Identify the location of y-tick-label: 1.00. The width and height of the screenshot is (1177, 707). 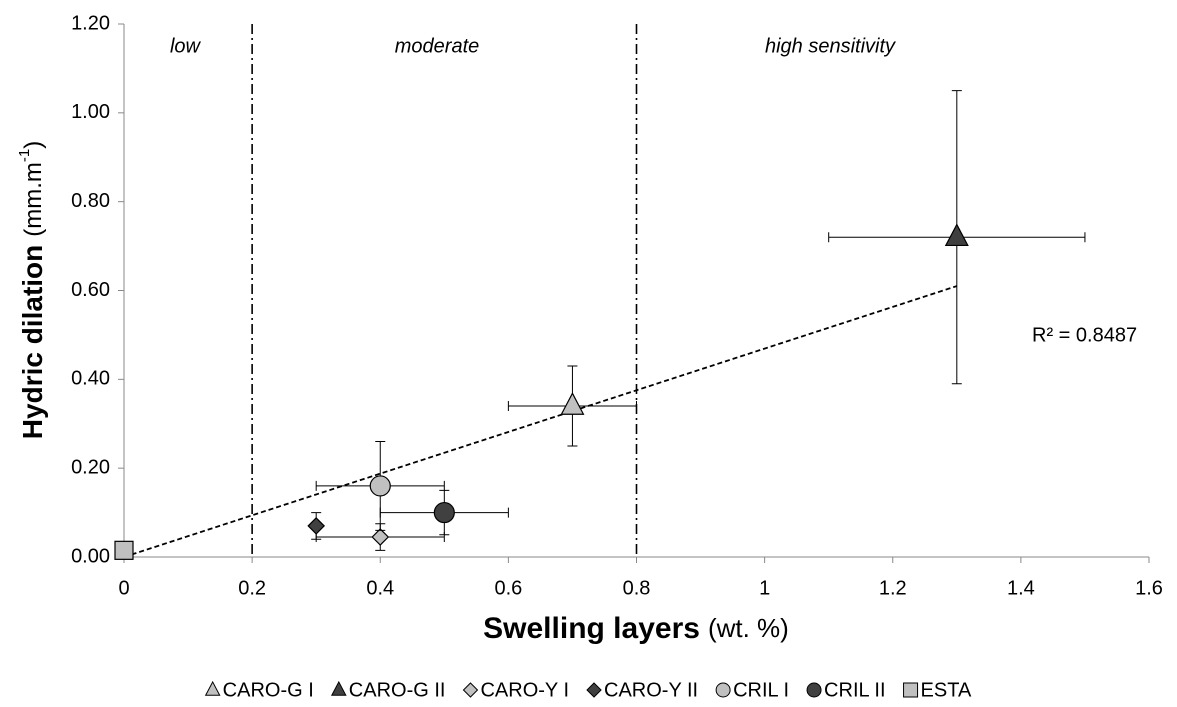
(90, 112).